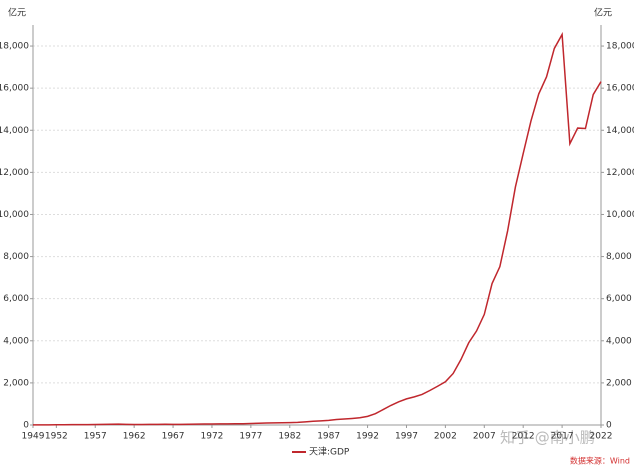 This screenshot has width=634, height=468. Describe the element at coordinates (56, 437) in the screenshot. I see `x-tick-label: 1952` at that location.